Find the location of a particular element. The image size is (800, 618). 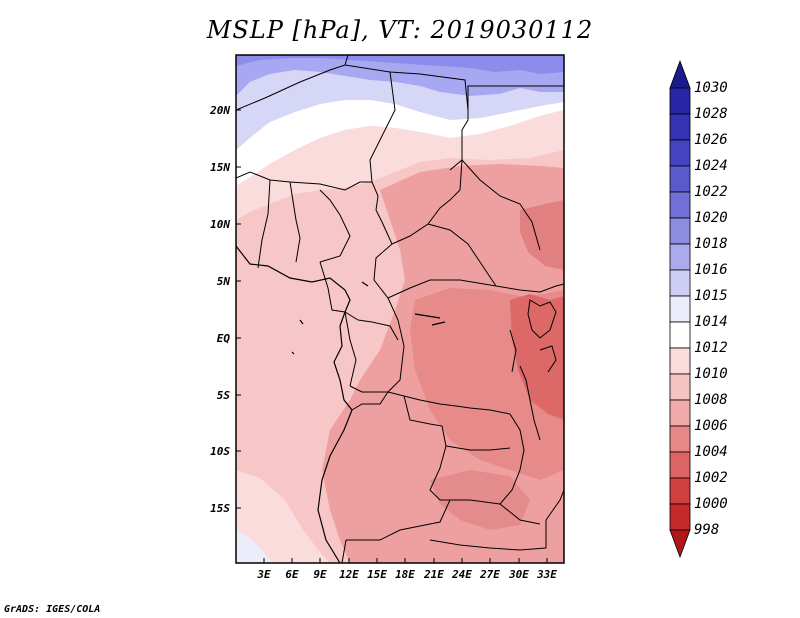

colorbar-label: 1006 is located at coordinates (711, 426).